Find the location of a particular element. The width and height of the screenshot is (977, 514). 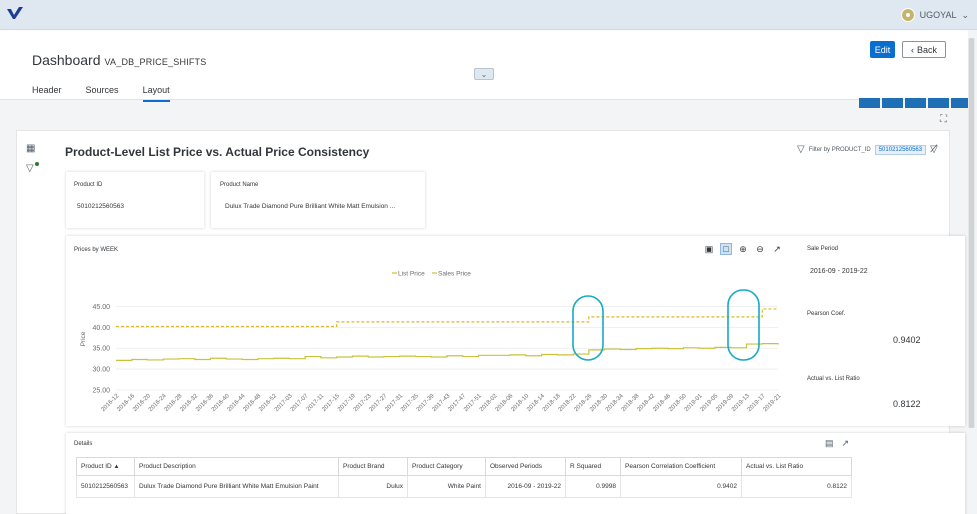

zoom-out-icon: ⊖ is located at coordinates (760, 248).